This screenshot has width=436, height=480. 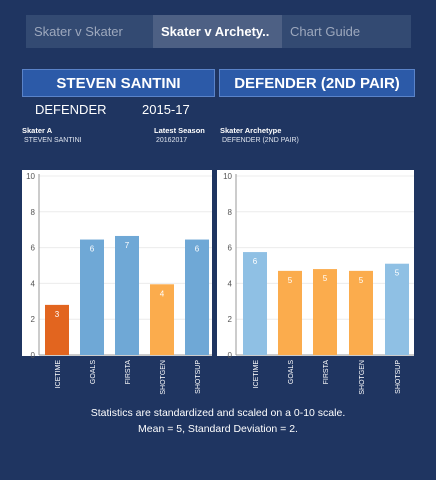 What do you see at coordinates (218, 429) in the screenshot?
I see `footer-note-line2: Mean = 5, Standard Deviation = 2.` at bounding box center [218, 429].